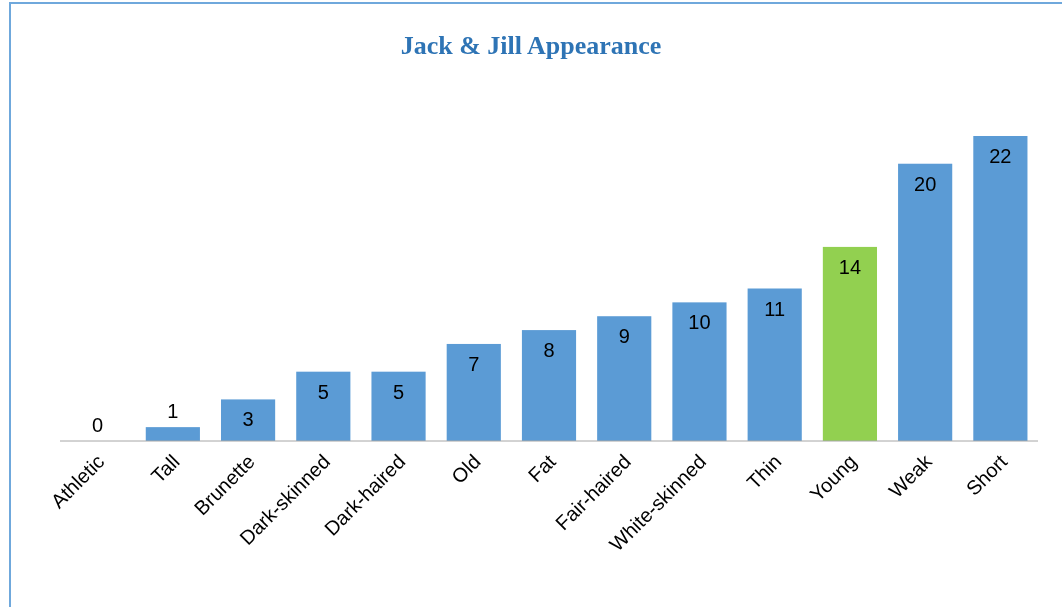 This screenshot has height=607, width=1062. I want to click on data-label: 11, so click(775, 308).